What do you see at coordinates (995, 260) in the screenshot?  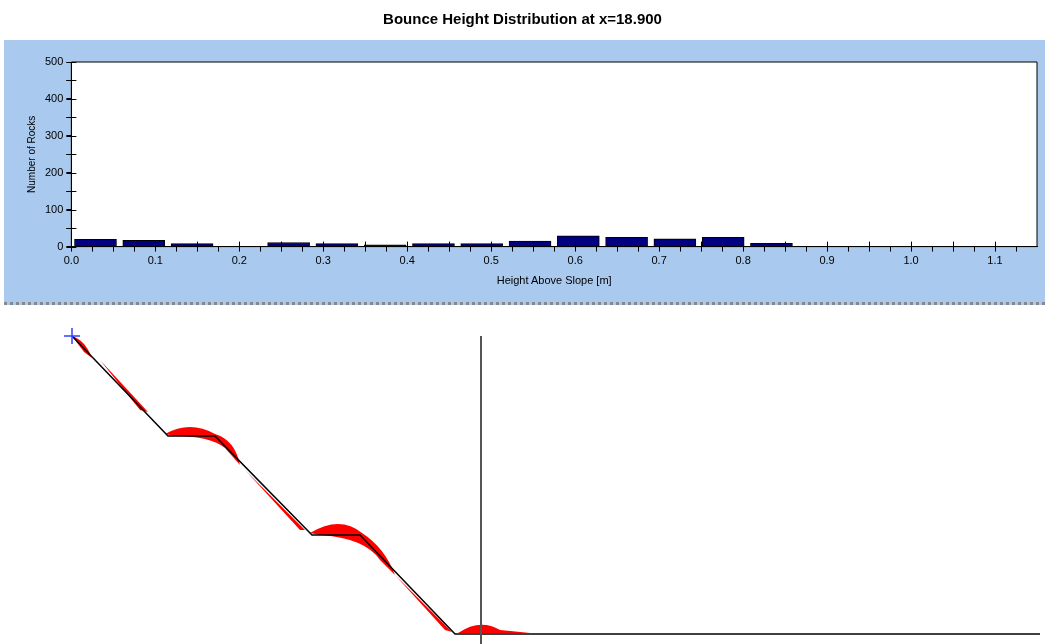 I see `x-tick-label: 1.1` at bounding box center [995, 260].